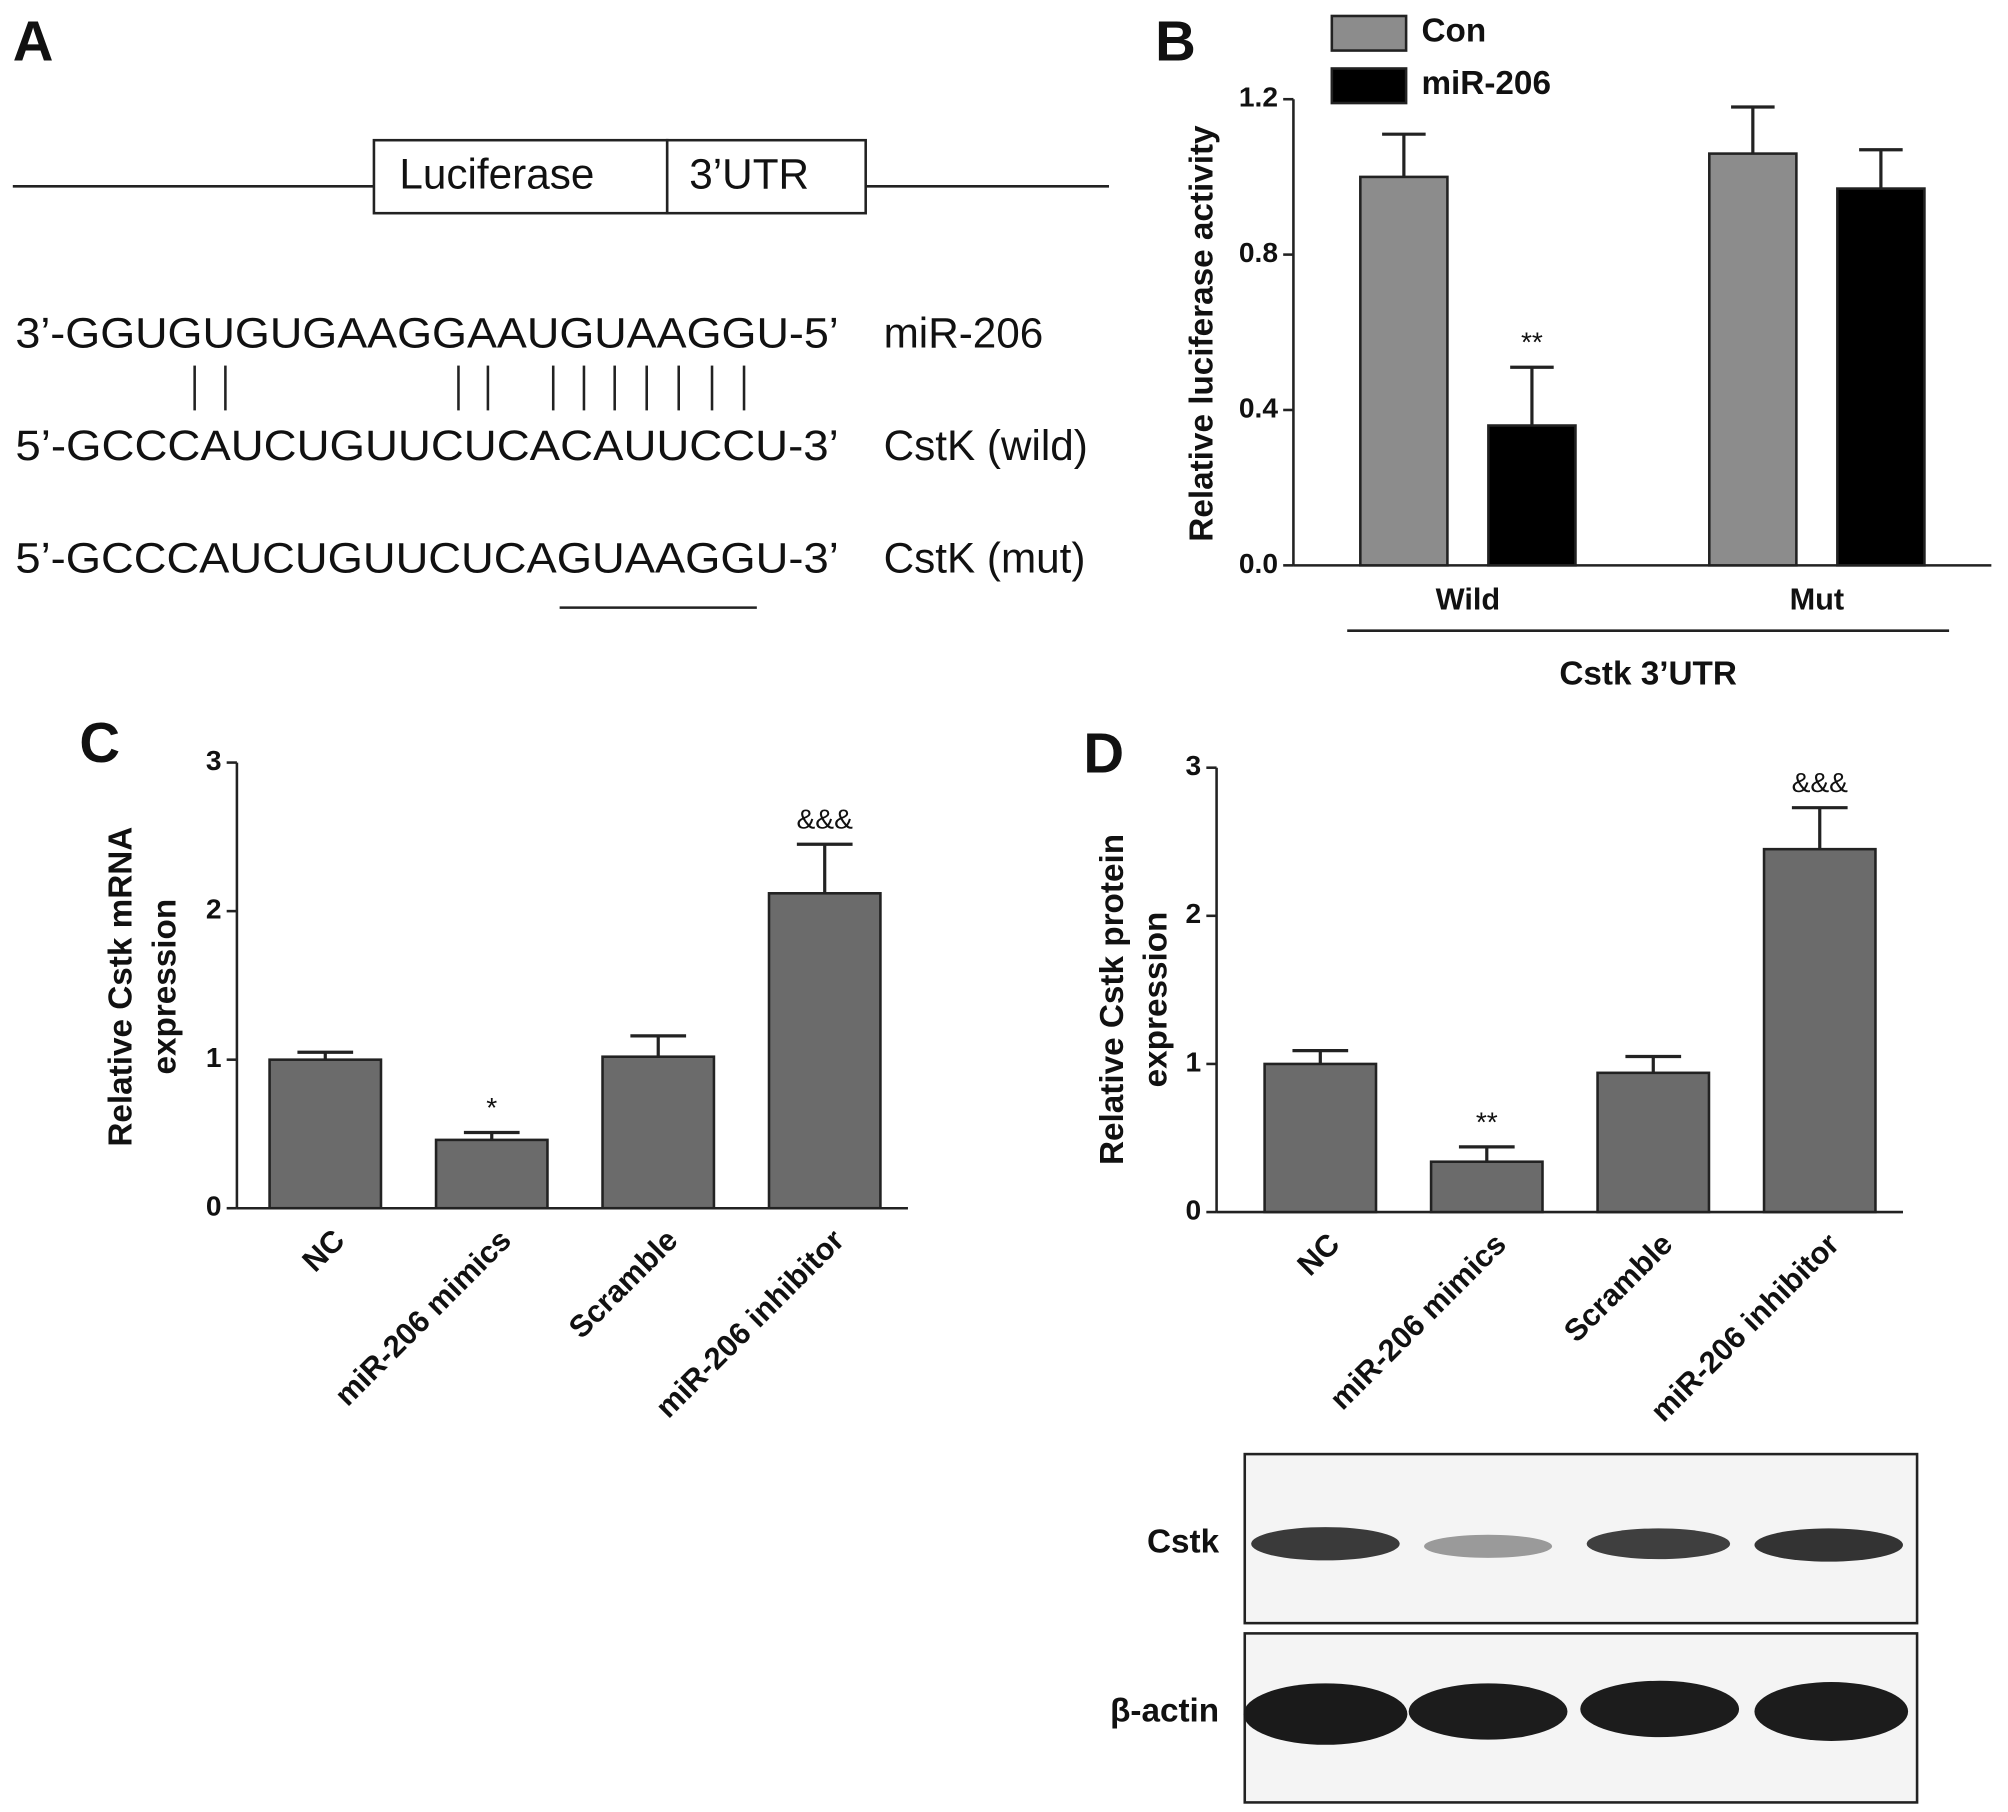 This screenshot has width=2008, height=1812. Describe the element at coordinates (1175, 40) in the screenshot. I see `panel-label: B` at that location.